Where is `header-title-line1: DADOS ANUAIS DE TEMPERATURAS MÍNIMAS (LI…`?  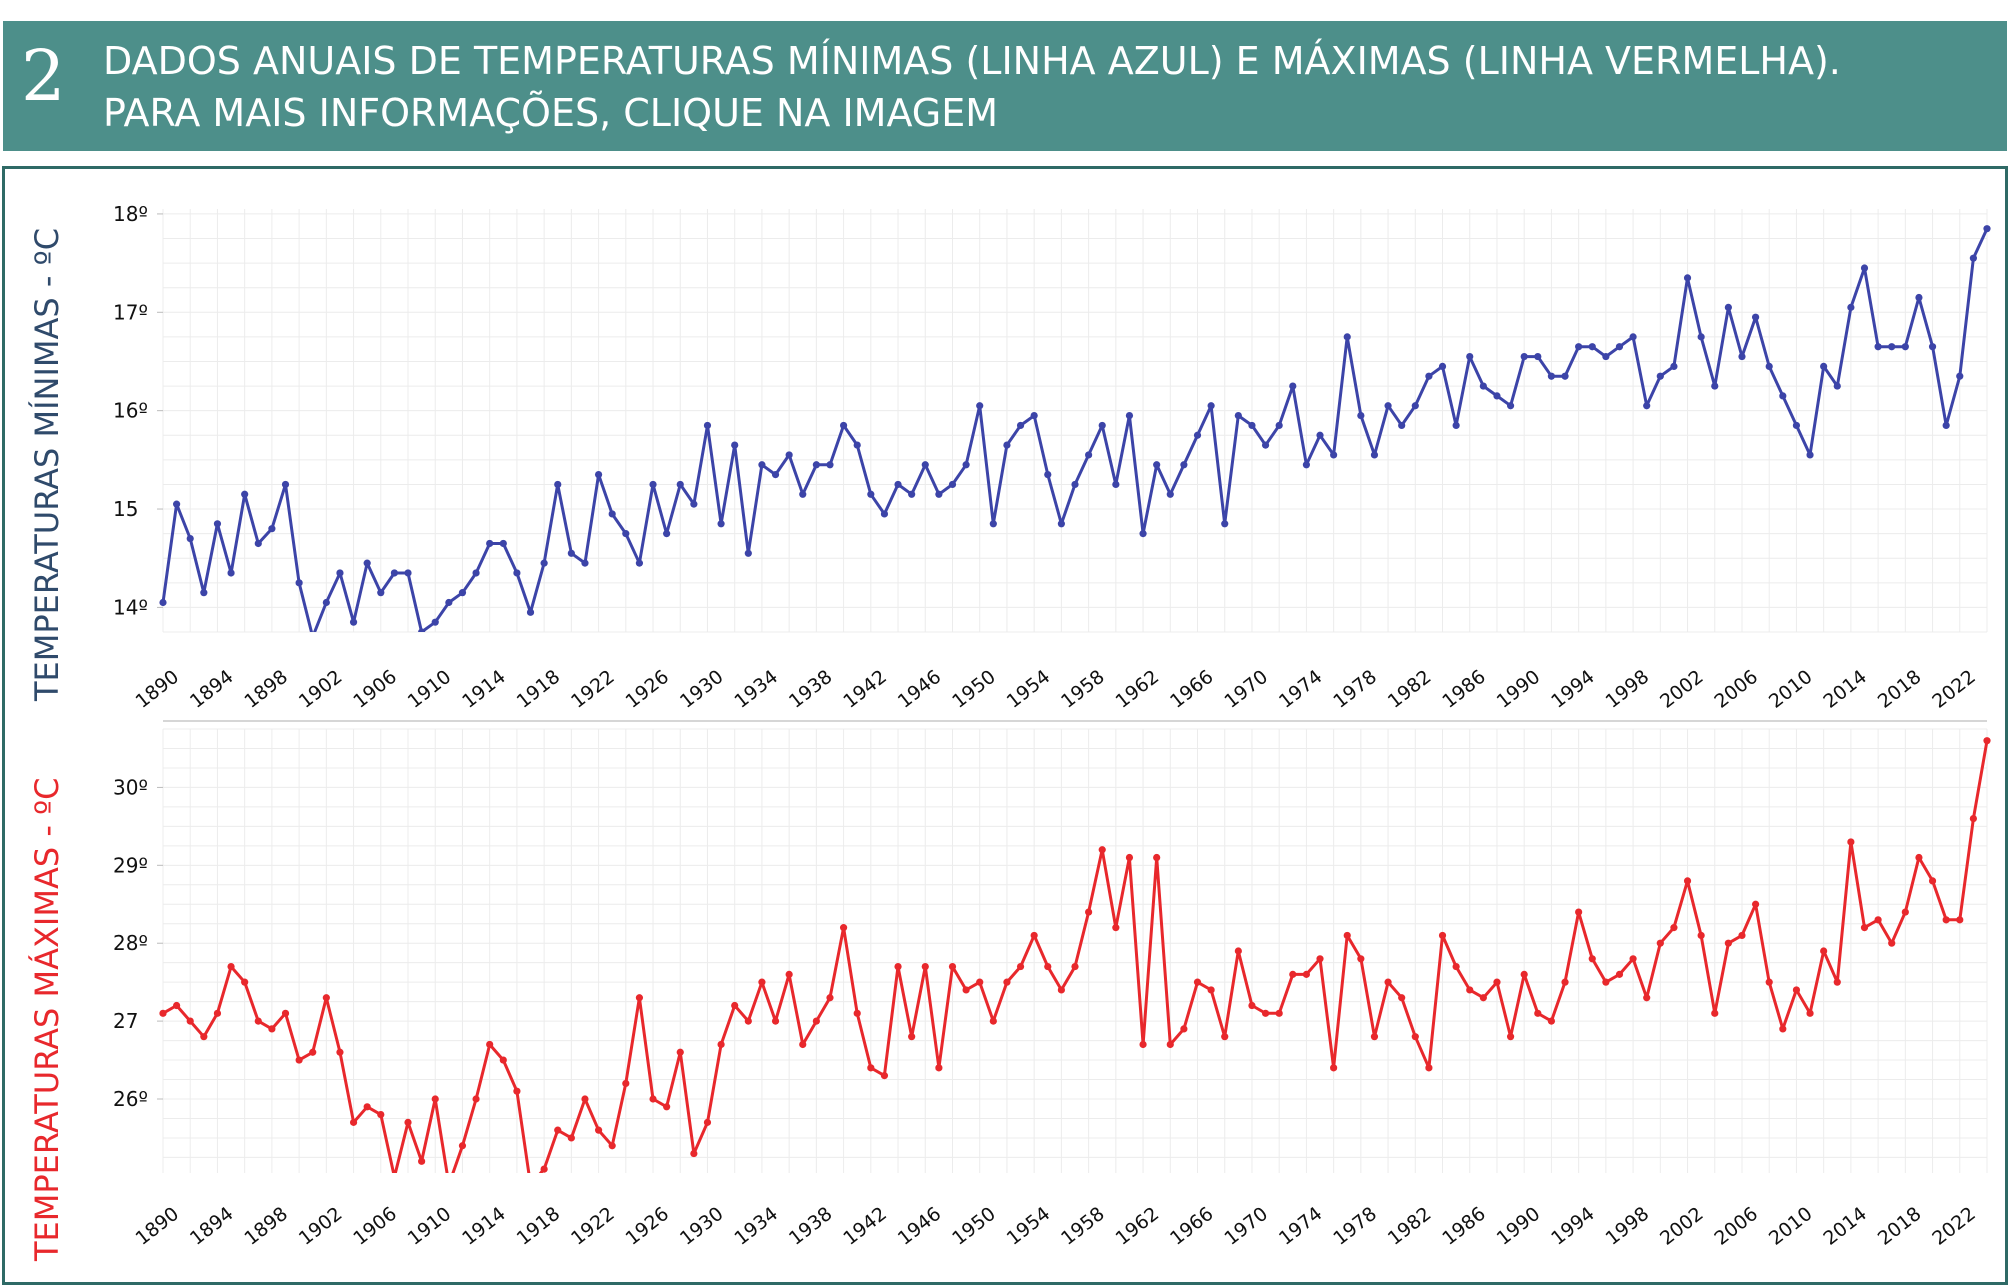
header-title-line1: DADOS ANUAIS DE TEMPERATURAS MÍNIMAS (LI… is located at coordinates (972, 61).